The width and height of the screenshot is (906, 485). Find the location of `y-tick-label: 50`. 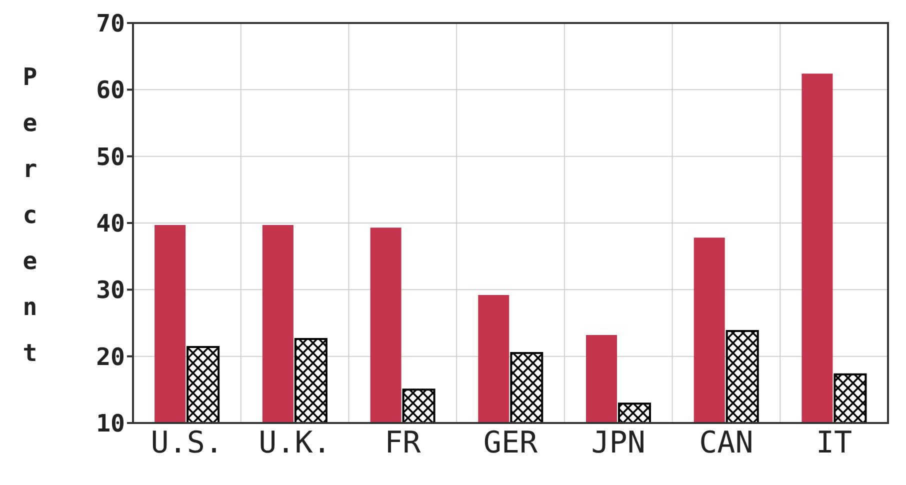

y-tick-label: 50 is located at coordinates (110, 156).